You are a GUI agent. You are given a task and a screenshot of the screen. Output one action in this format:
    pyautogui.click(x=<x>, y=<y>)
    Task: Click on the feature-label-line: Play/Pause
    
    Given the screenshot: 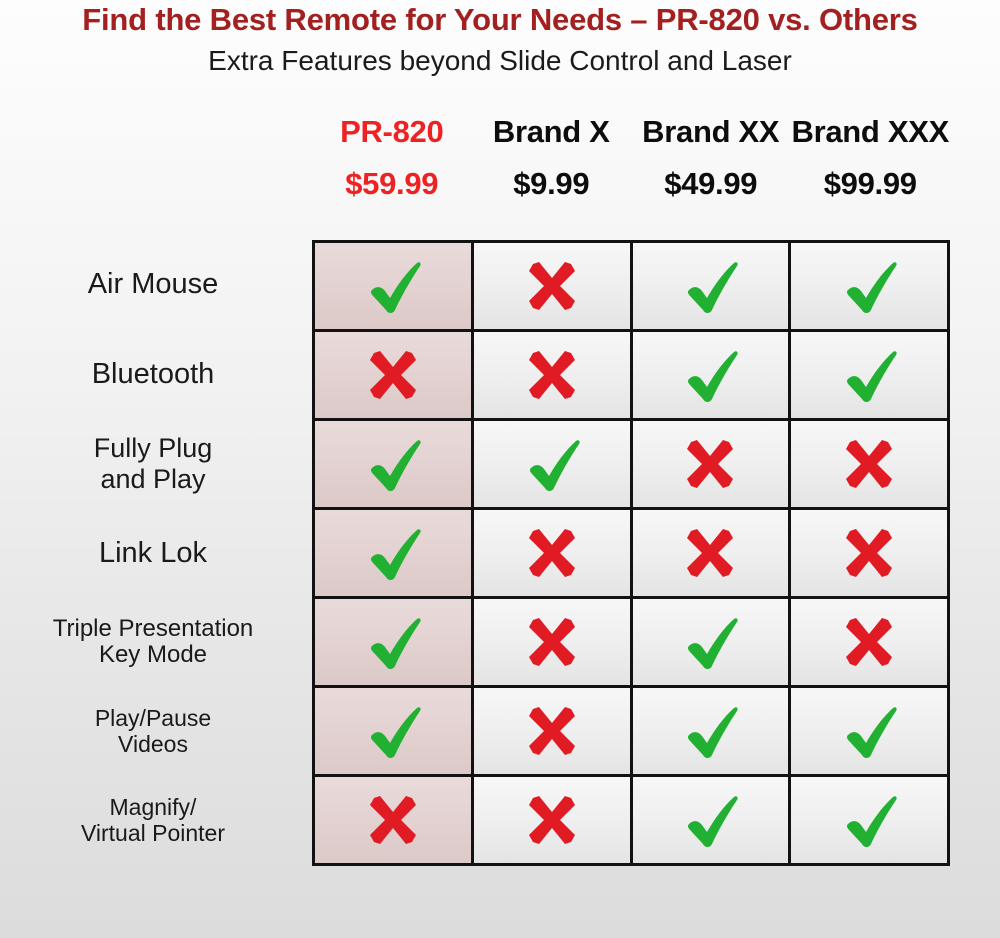 What is the action you would take?
    pyautogui.click(x=153, y=718)
    